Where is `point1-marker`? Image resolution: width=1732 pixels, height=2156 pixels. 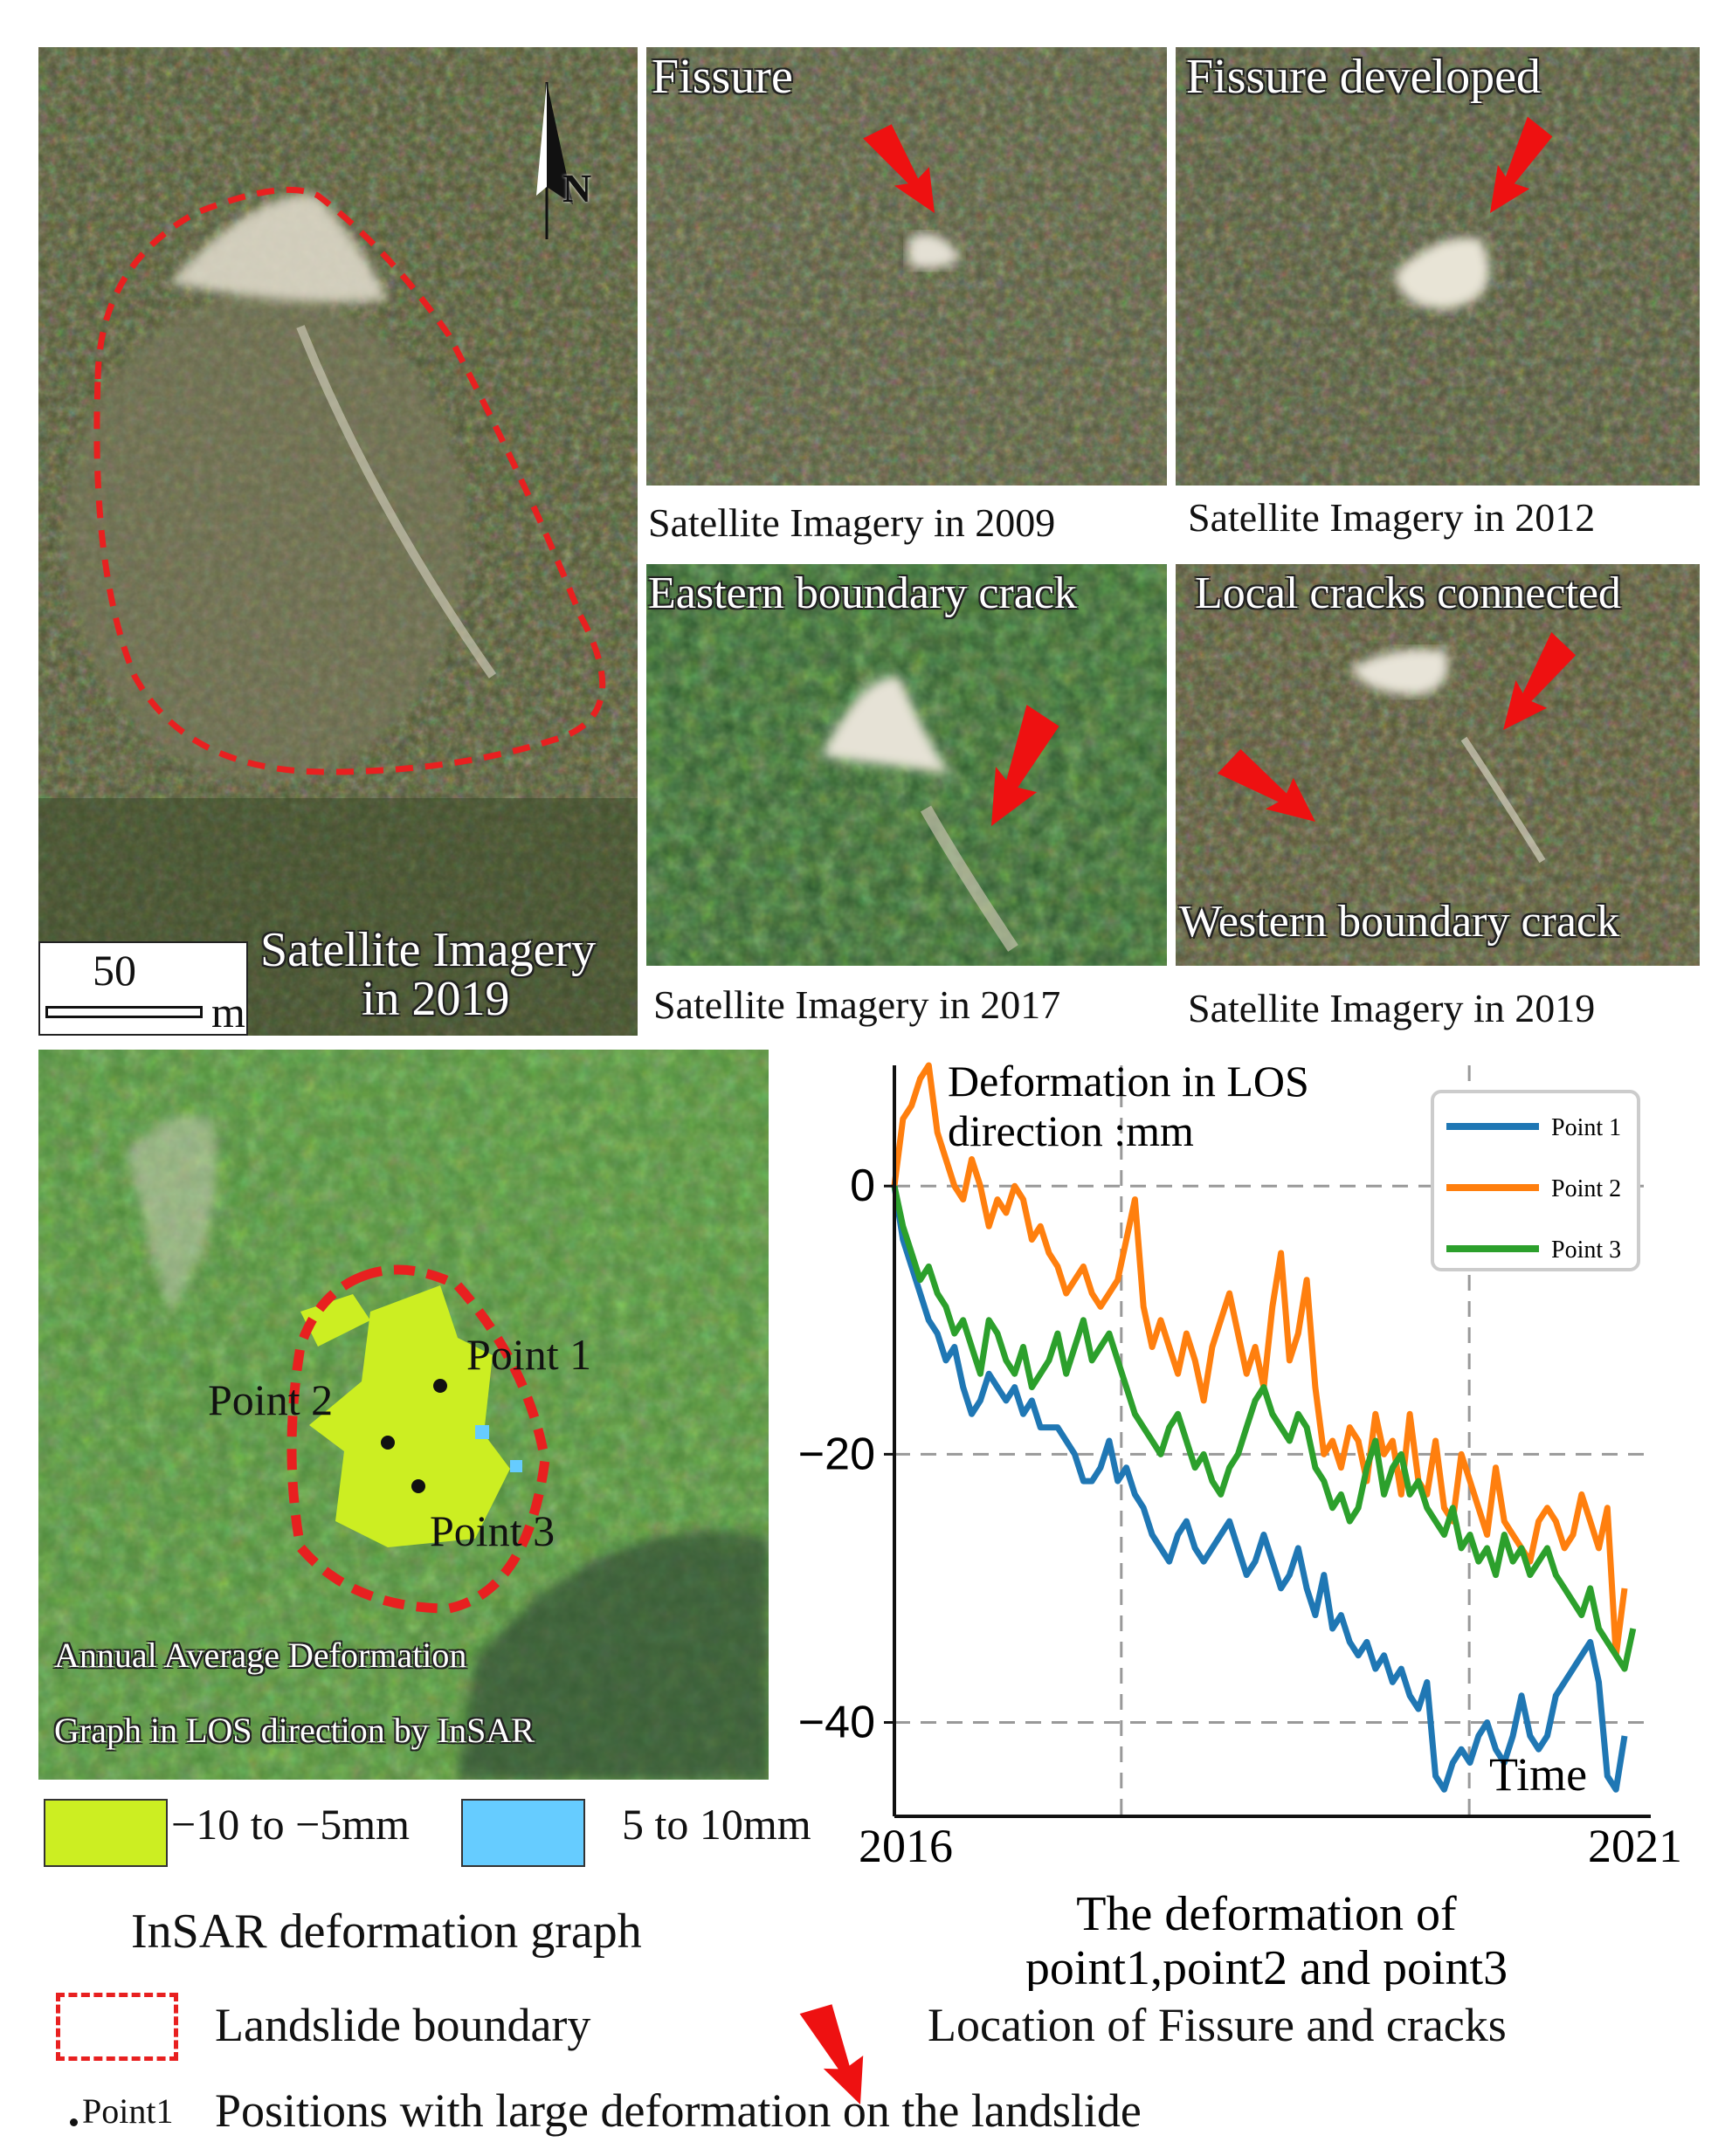 point1-marker is located at coordinates (440, 1386).